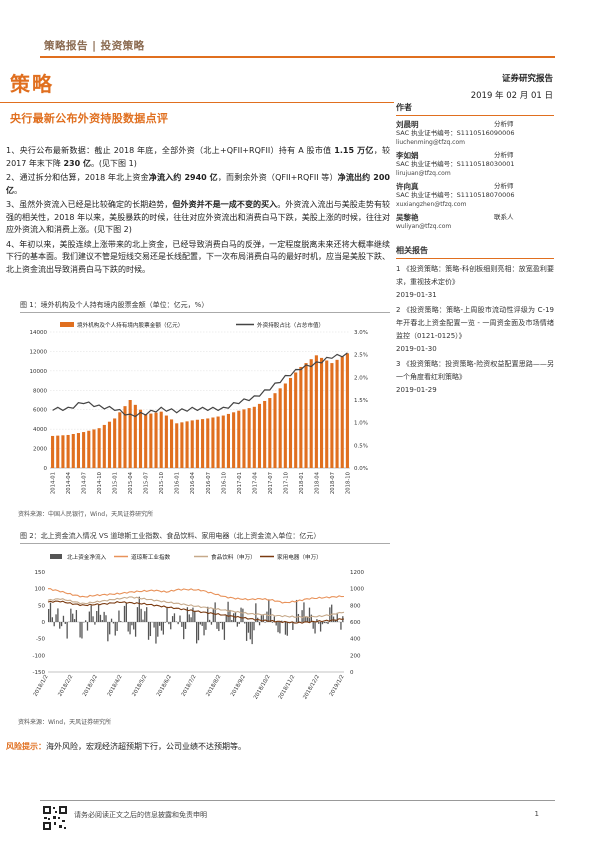 The image size is (595, 842). Describe the element at coordinates (430, 142) in the screenshot. I see `analyst-email: liuchenming@tfzq.com` at that location.